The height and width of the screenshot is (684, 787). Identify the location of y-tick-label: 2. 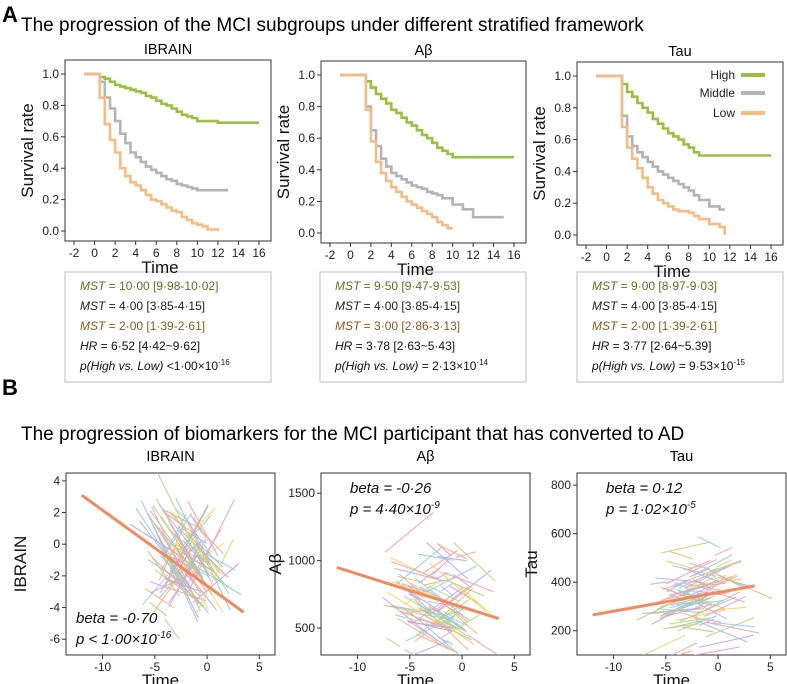
(56, 513).